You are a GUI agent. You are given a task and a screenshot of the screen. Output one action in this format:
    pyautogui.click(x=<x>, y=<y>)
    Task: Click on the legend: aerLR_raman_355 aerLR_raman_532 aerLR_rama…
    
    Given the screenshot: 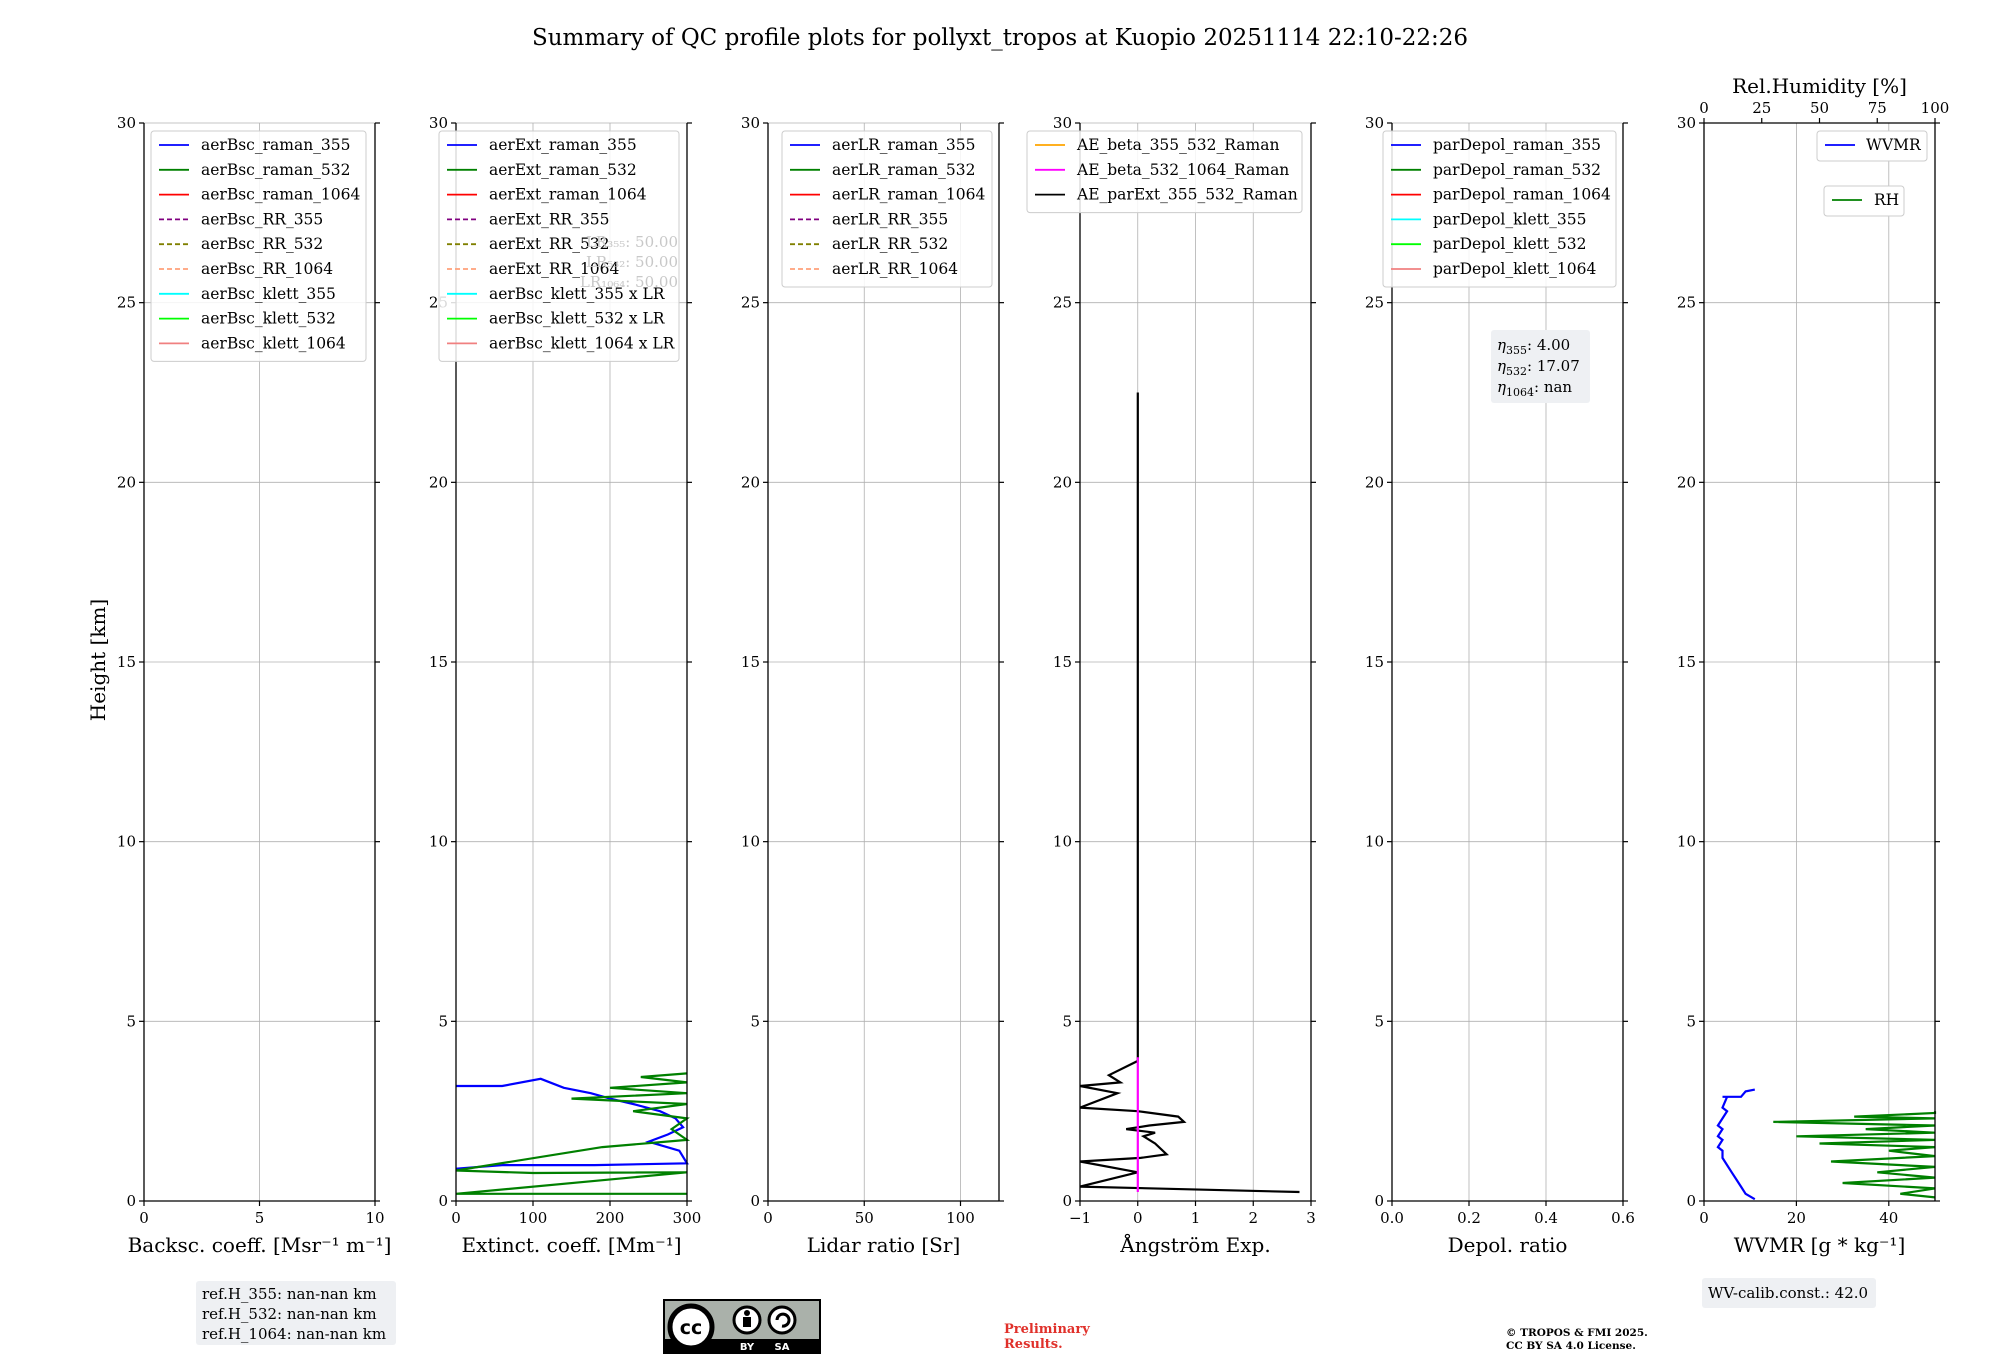 What is the action you would take?
    pyautogui.click(x=887, y=209)
    